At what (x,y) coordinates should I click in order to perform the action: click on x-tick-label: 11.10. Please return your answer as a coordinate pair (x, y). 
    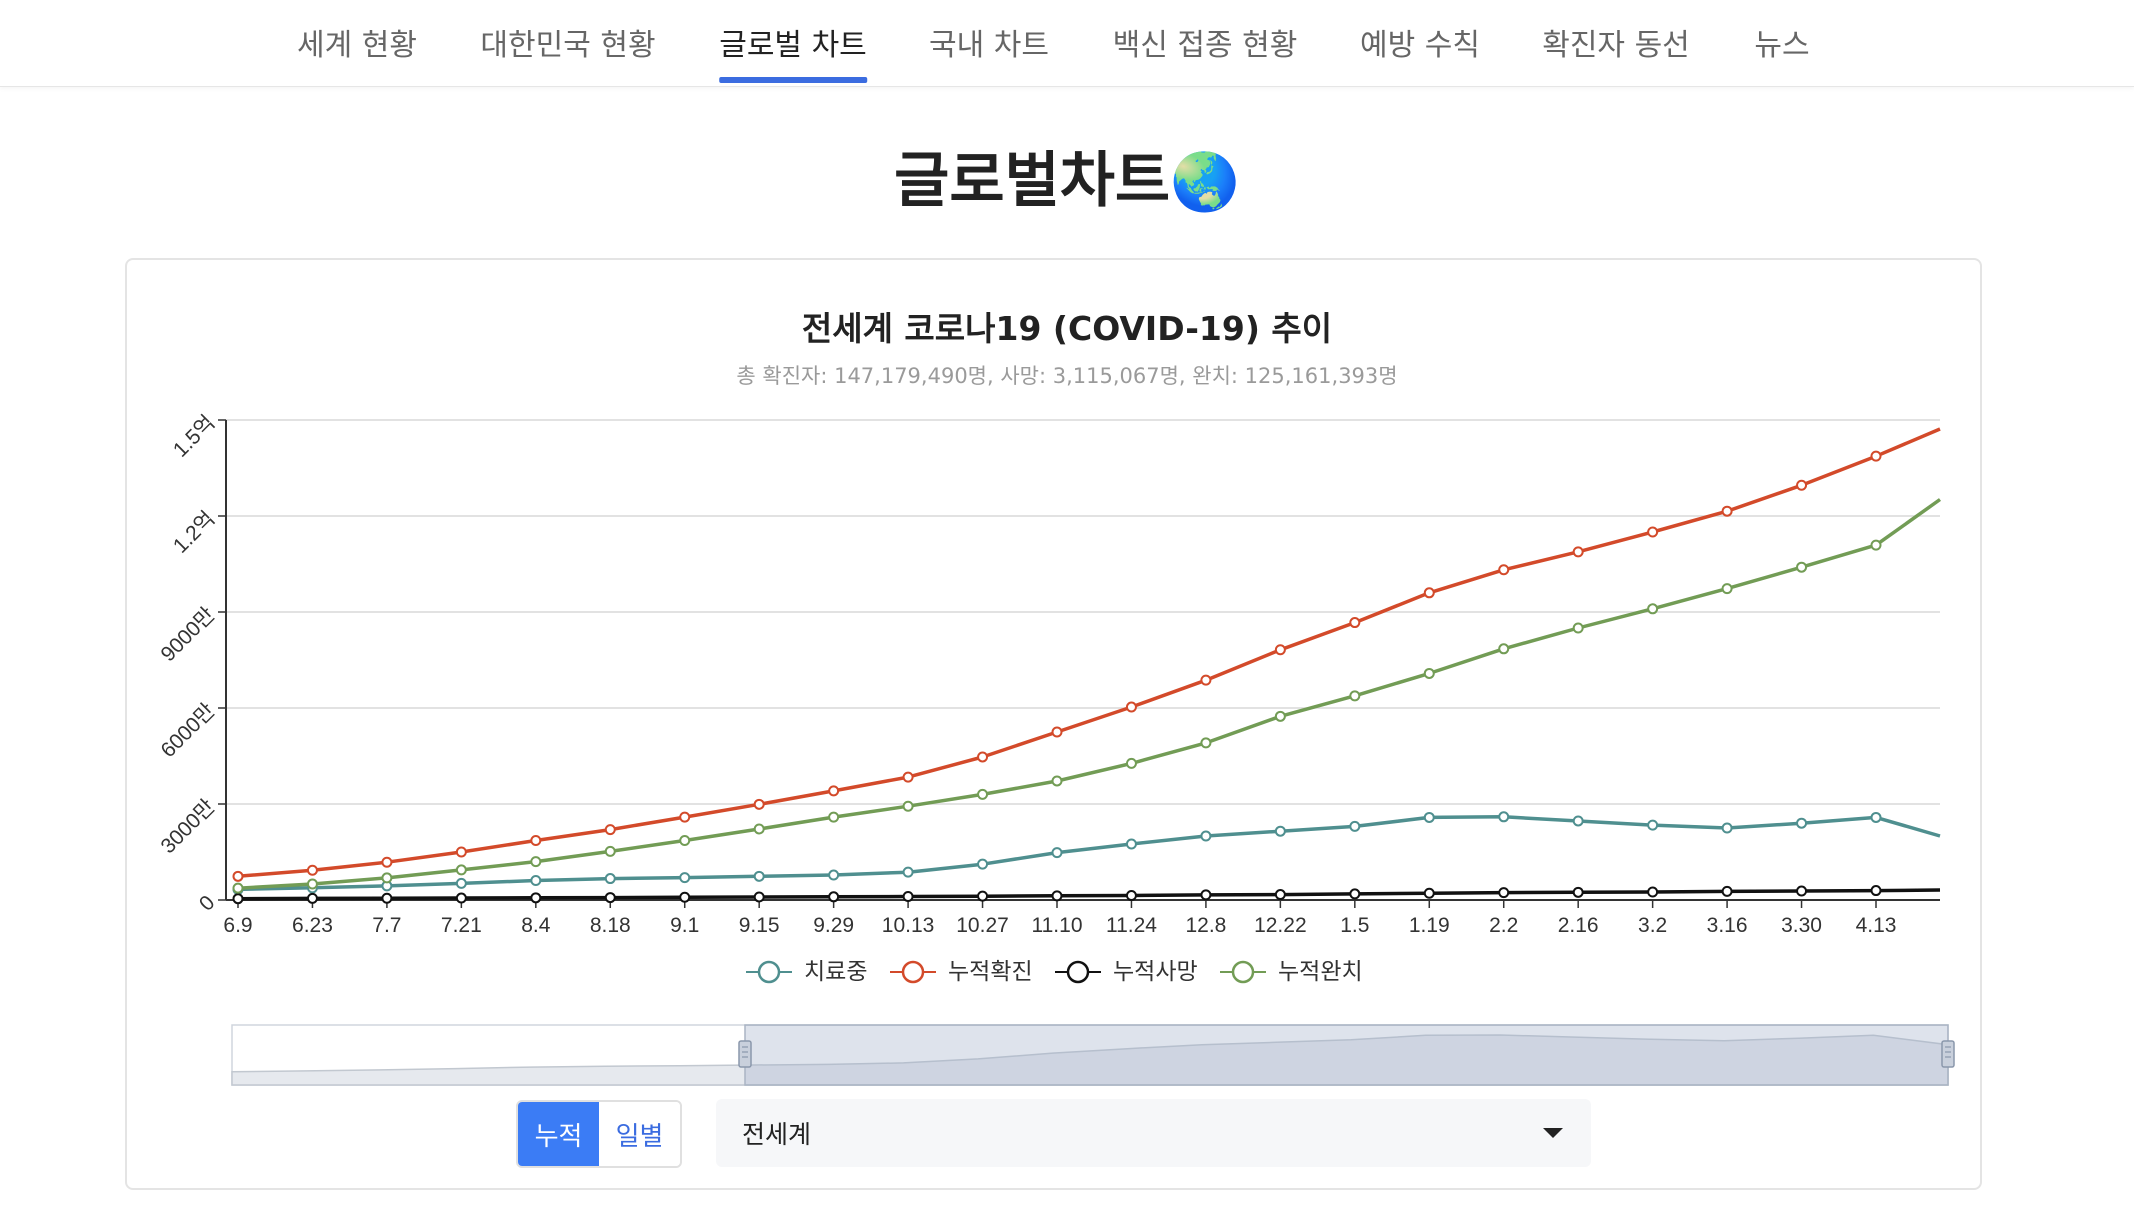
    Looking at the image, I should click on (1057, 925).